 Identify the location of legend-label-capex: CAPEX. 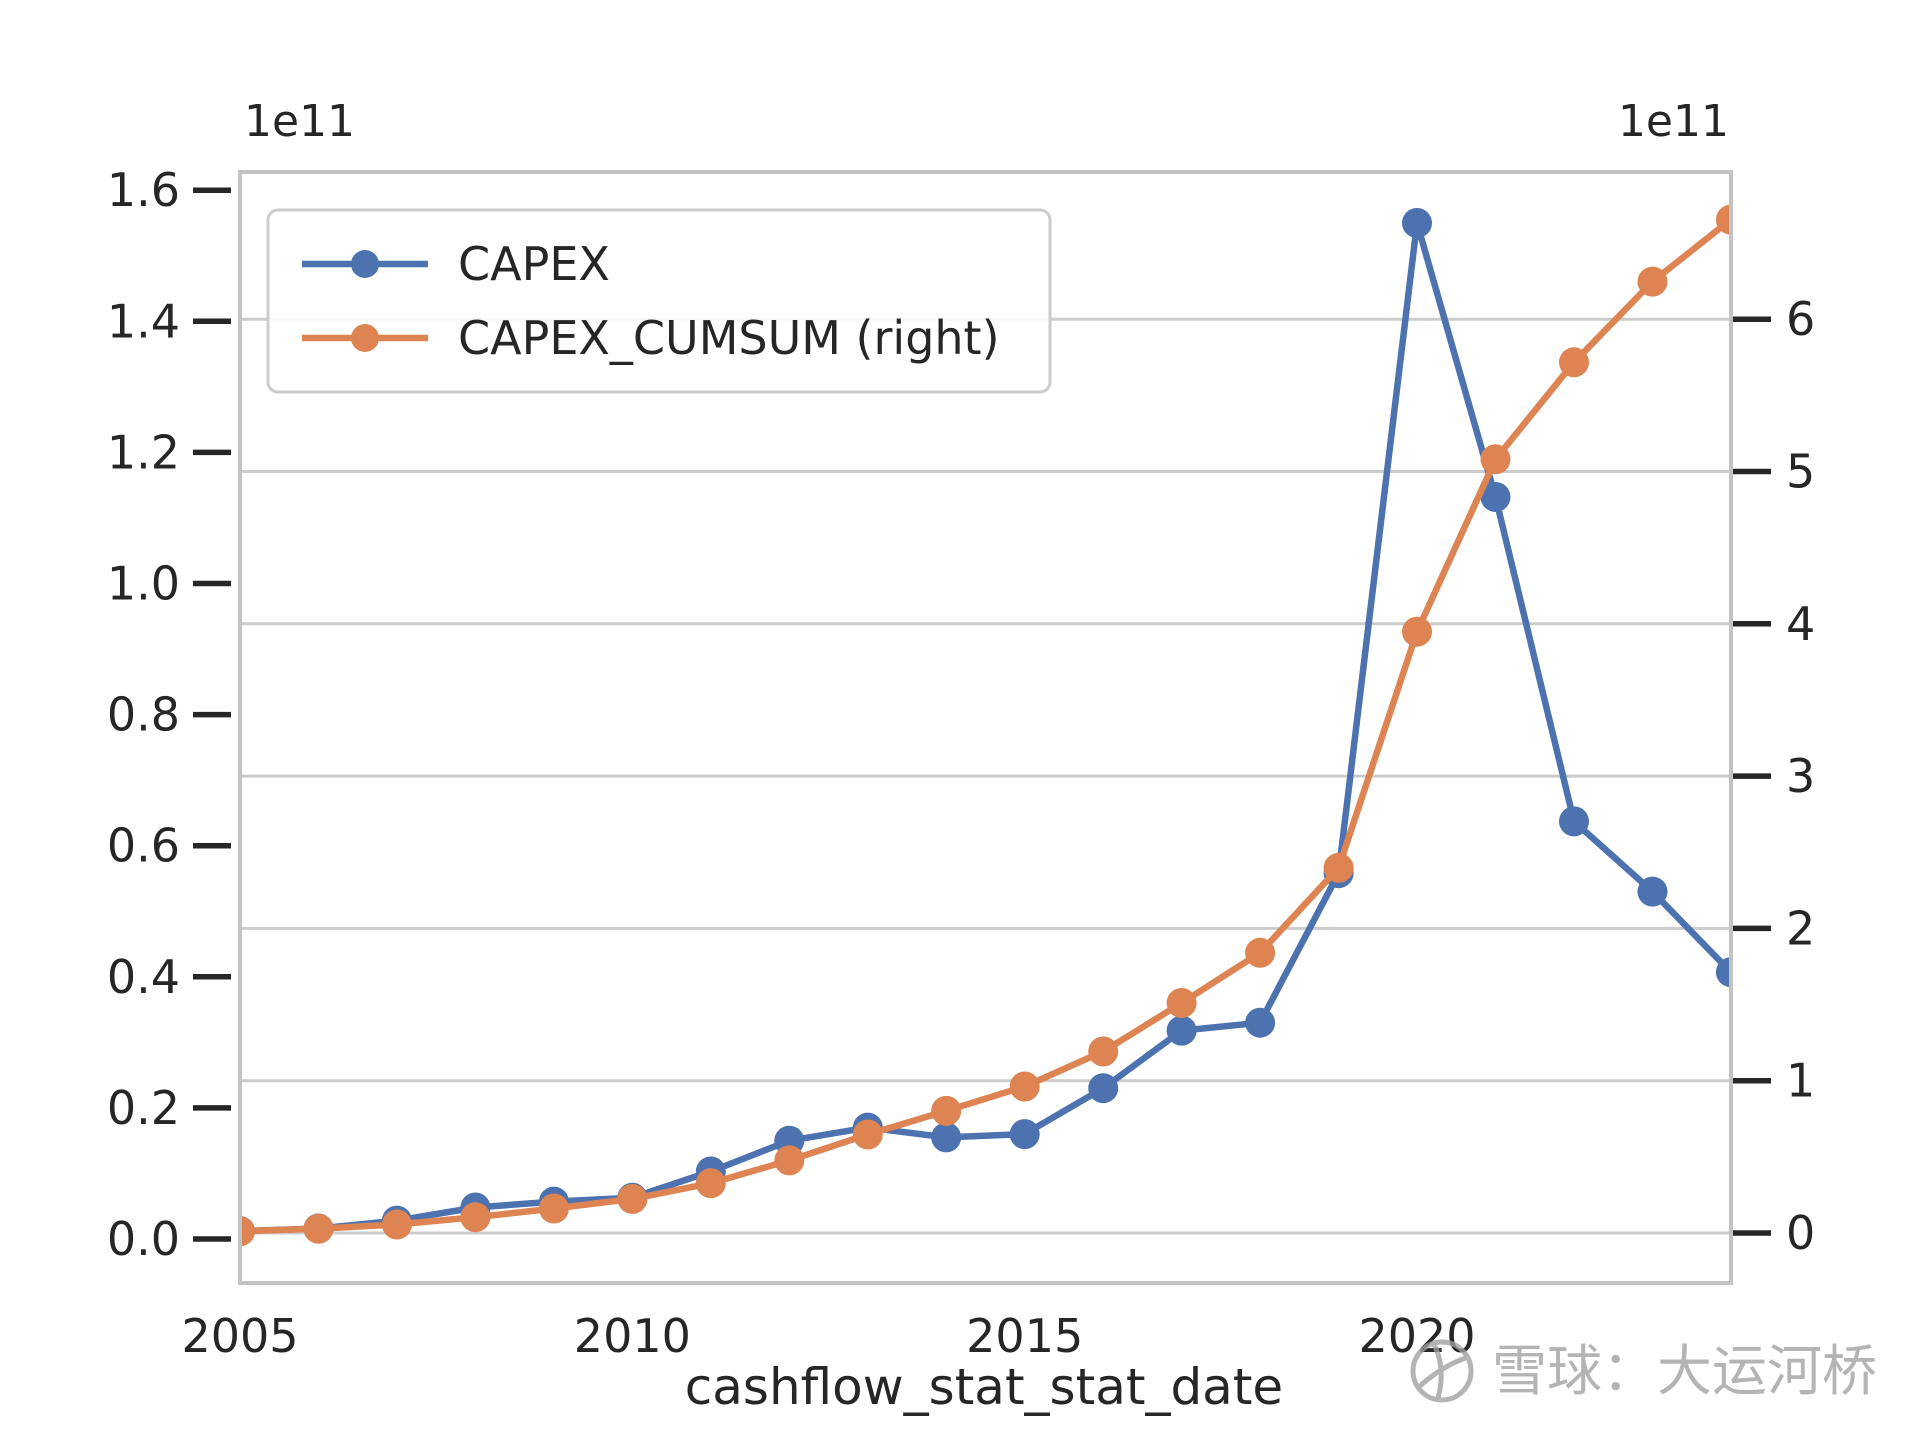
(534, 264).